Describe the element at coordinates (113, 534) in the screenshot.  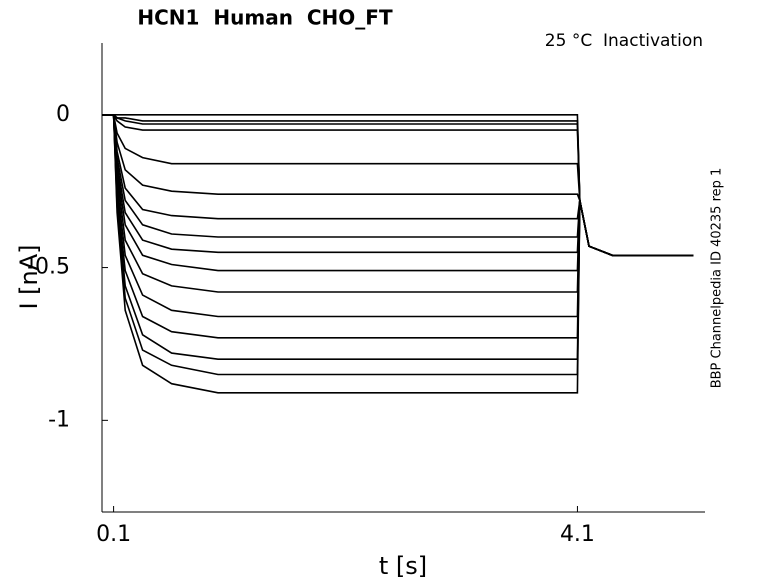
I see `x-tick-label: 0.1` at that location.